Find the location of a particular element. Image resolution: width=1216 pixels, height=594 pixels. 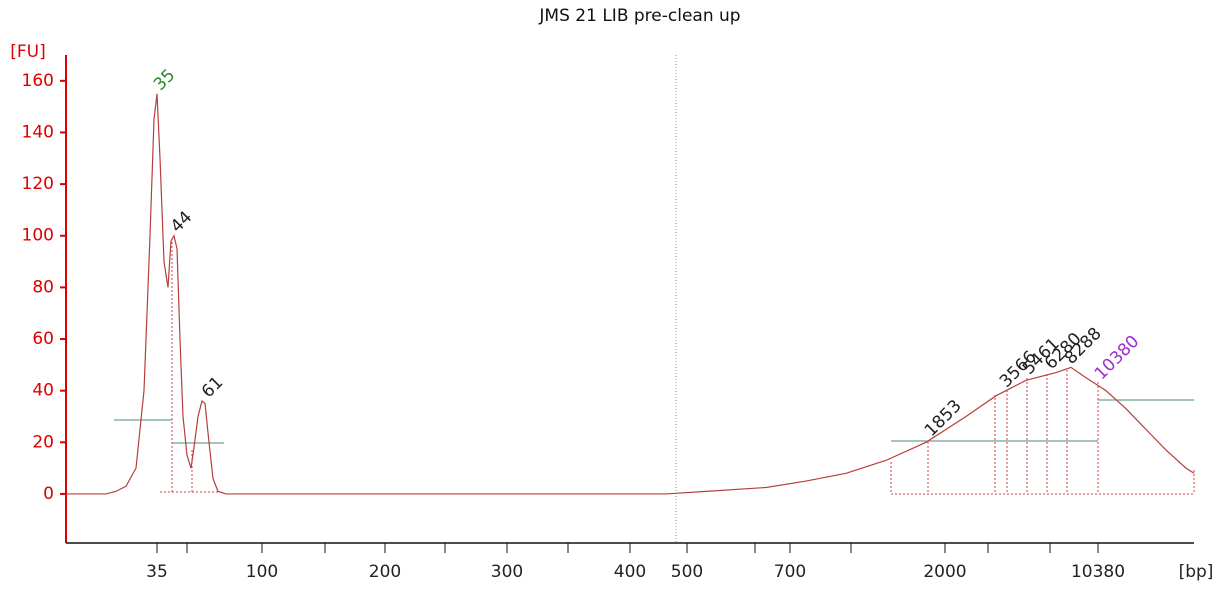

y-axis-label: [FU] is located at coordinates (28, 52).